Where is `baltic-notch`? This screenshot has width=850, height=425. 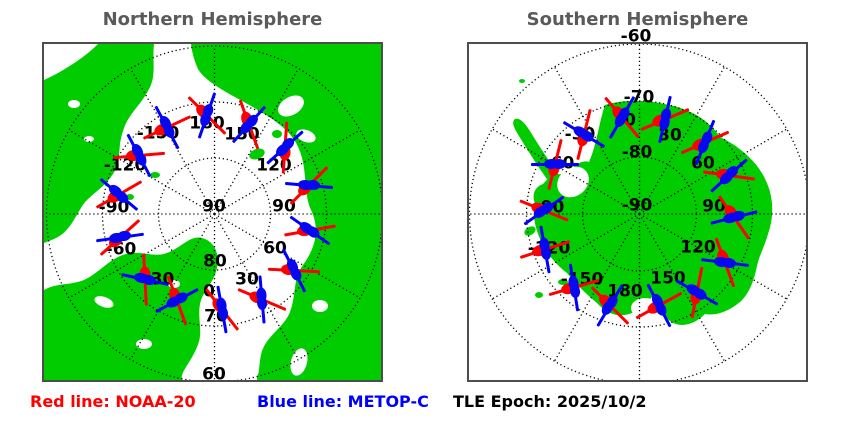 baltic-notch is located at coordinates (299, 362).